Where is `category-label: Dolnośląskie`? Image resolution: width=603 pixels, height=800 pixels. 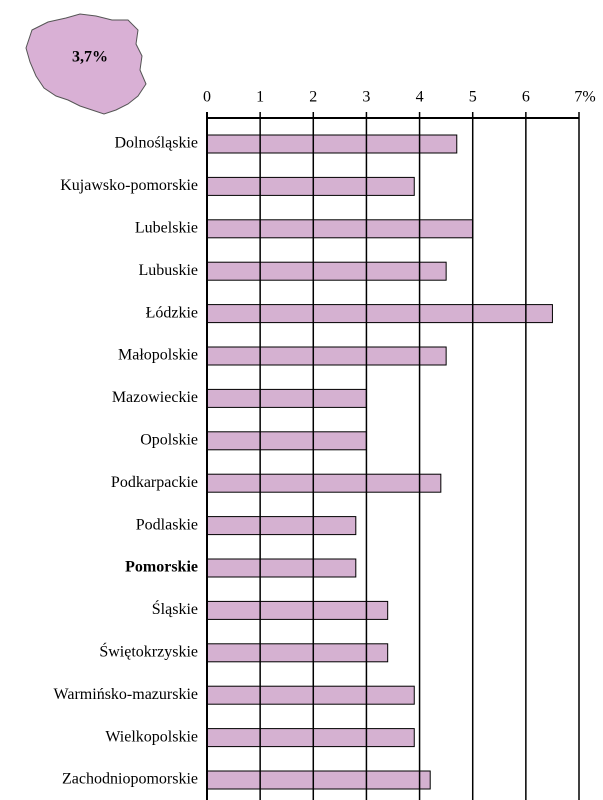 category-label: Dolnośląskie is located at coordinates (156, 143).